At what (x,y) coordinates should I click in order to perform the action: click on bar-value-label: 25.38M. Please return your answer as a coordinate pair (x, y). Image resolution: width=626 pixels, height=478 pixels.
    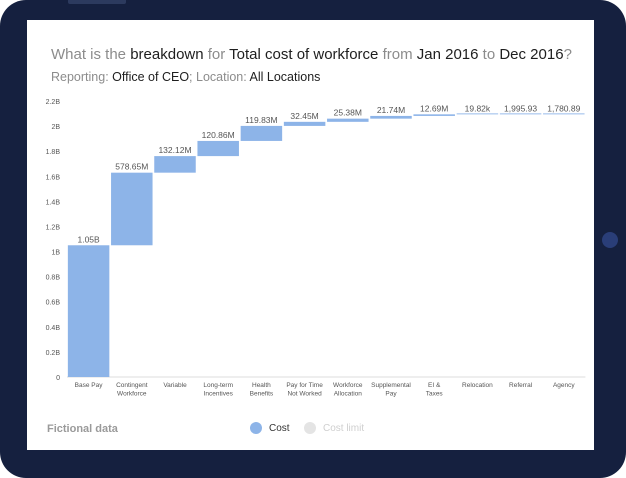
    Looking at the image, I should click on (348, 113).